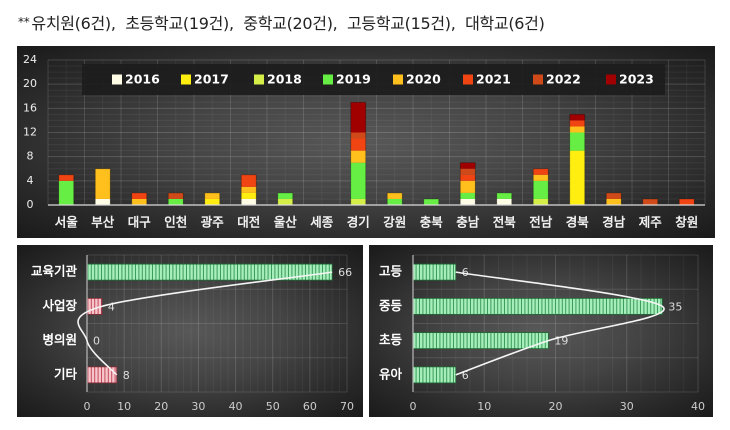  Describe the element at coordinates (636, 79) in the screenshot. I see `legend-label: 2023` at that location.